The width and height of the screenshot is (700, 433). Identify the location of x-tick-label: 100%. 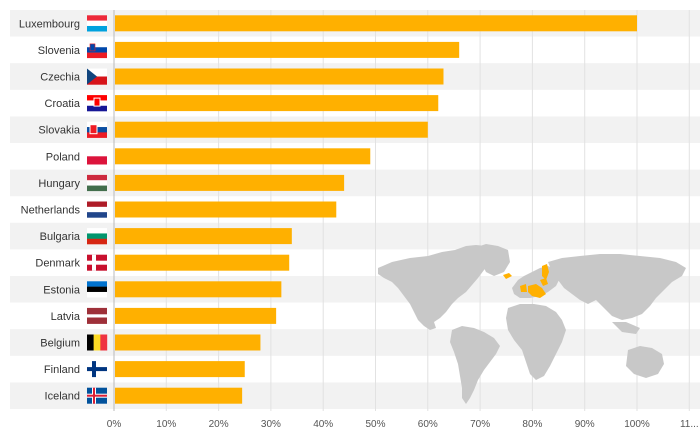
(637, 424).